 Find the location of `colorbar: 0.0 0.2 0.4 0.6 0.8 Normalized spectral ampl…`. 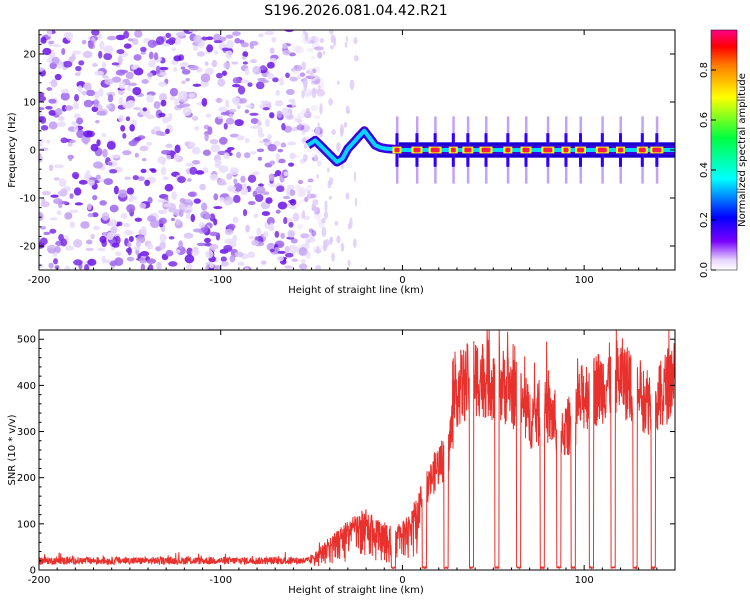

colorbar: 0.0 0.2 0.4 0.6 0.8 Normalized spectral ampl… is located at coordinates (723, 153).